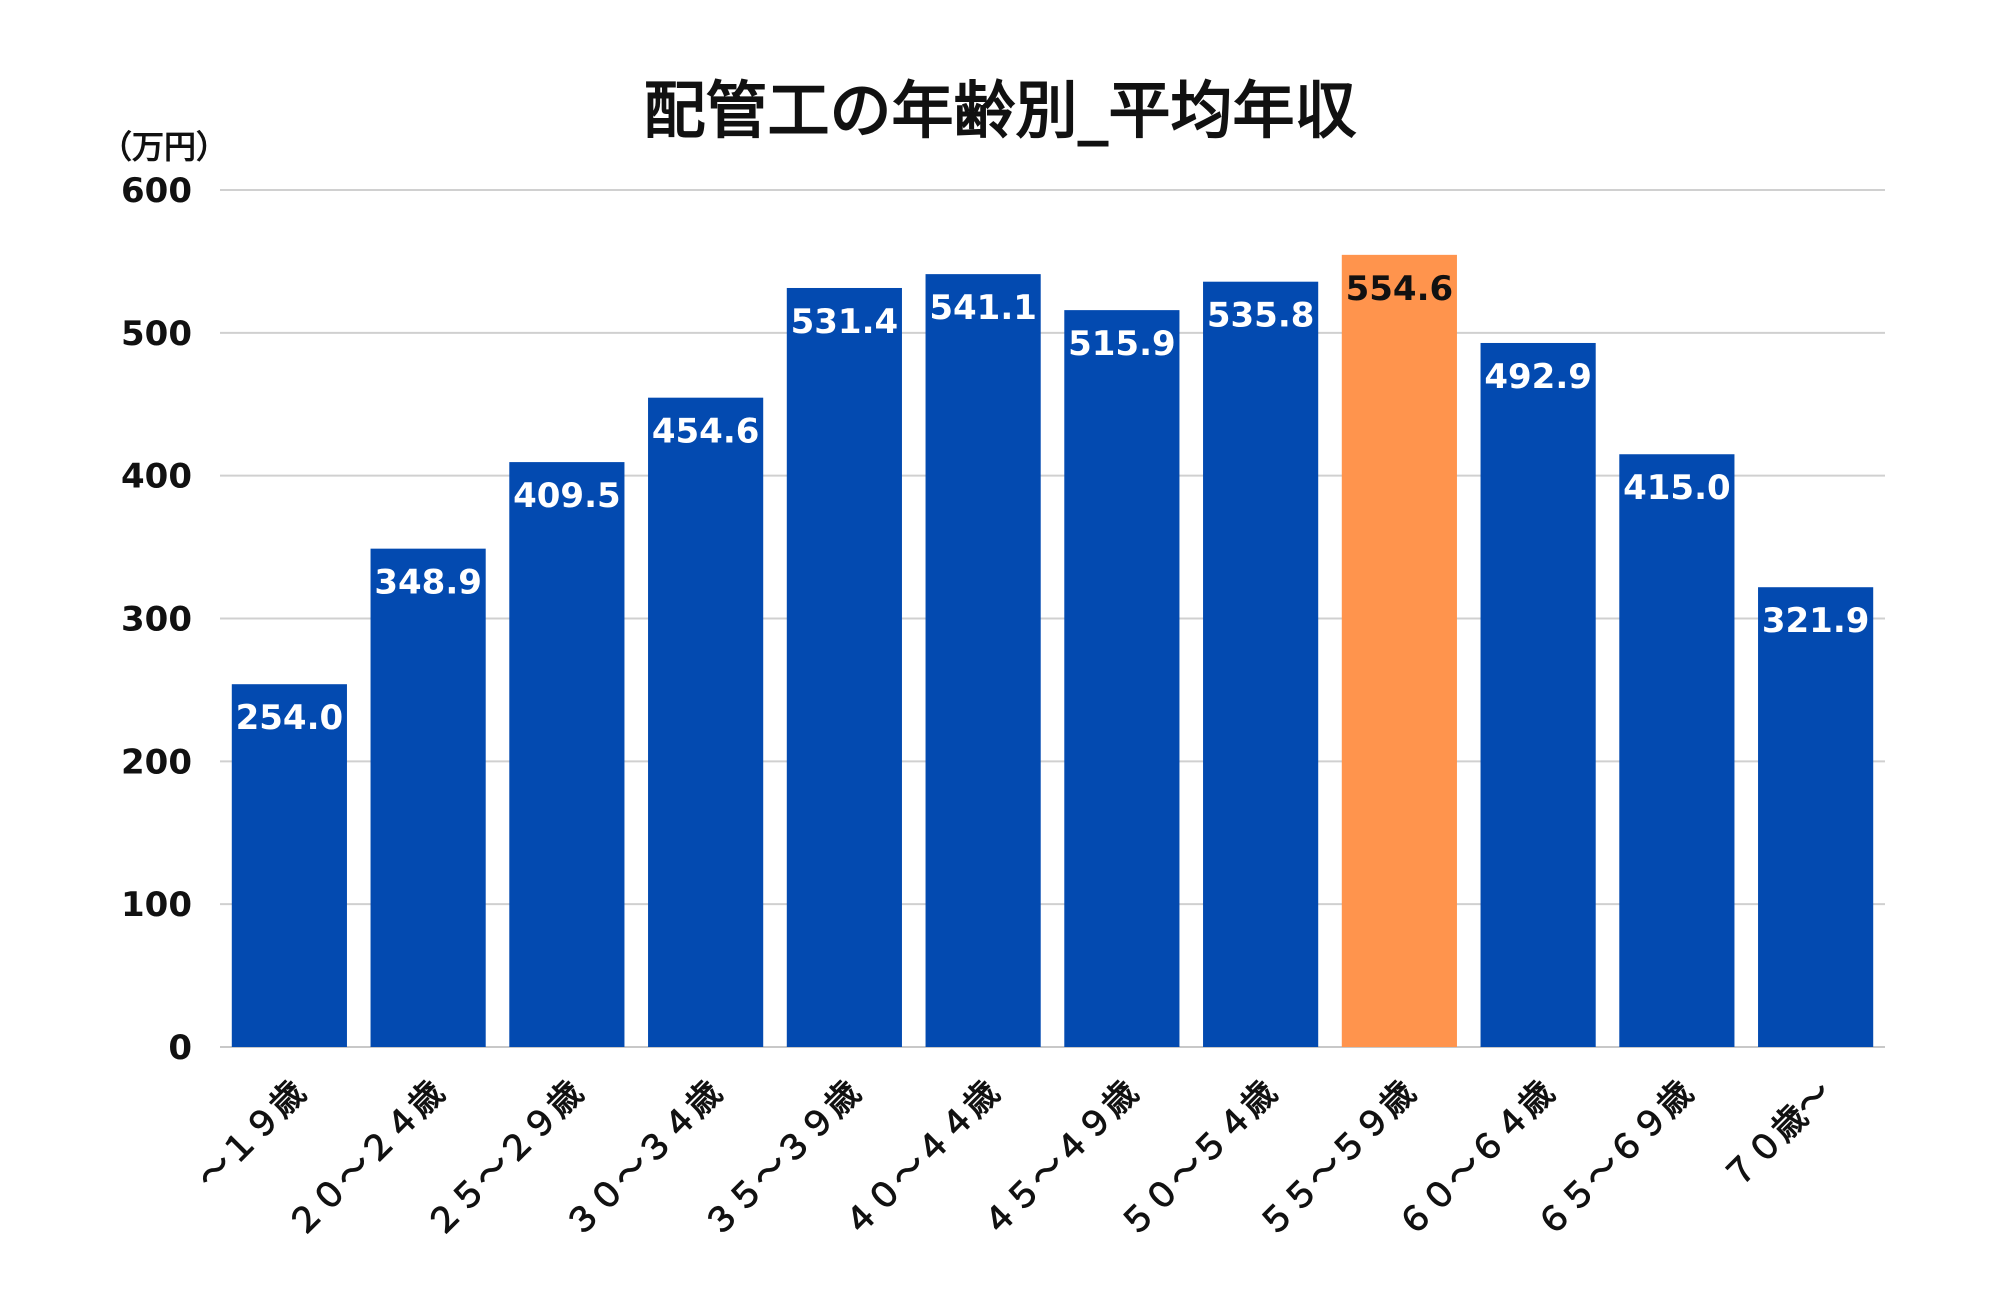 Image resolution: width=2000 pixels, height=1300 pixels. Describe the element at coordinates (156, 334) in the screenshot. I see `y-tick-label: 500` at that location.